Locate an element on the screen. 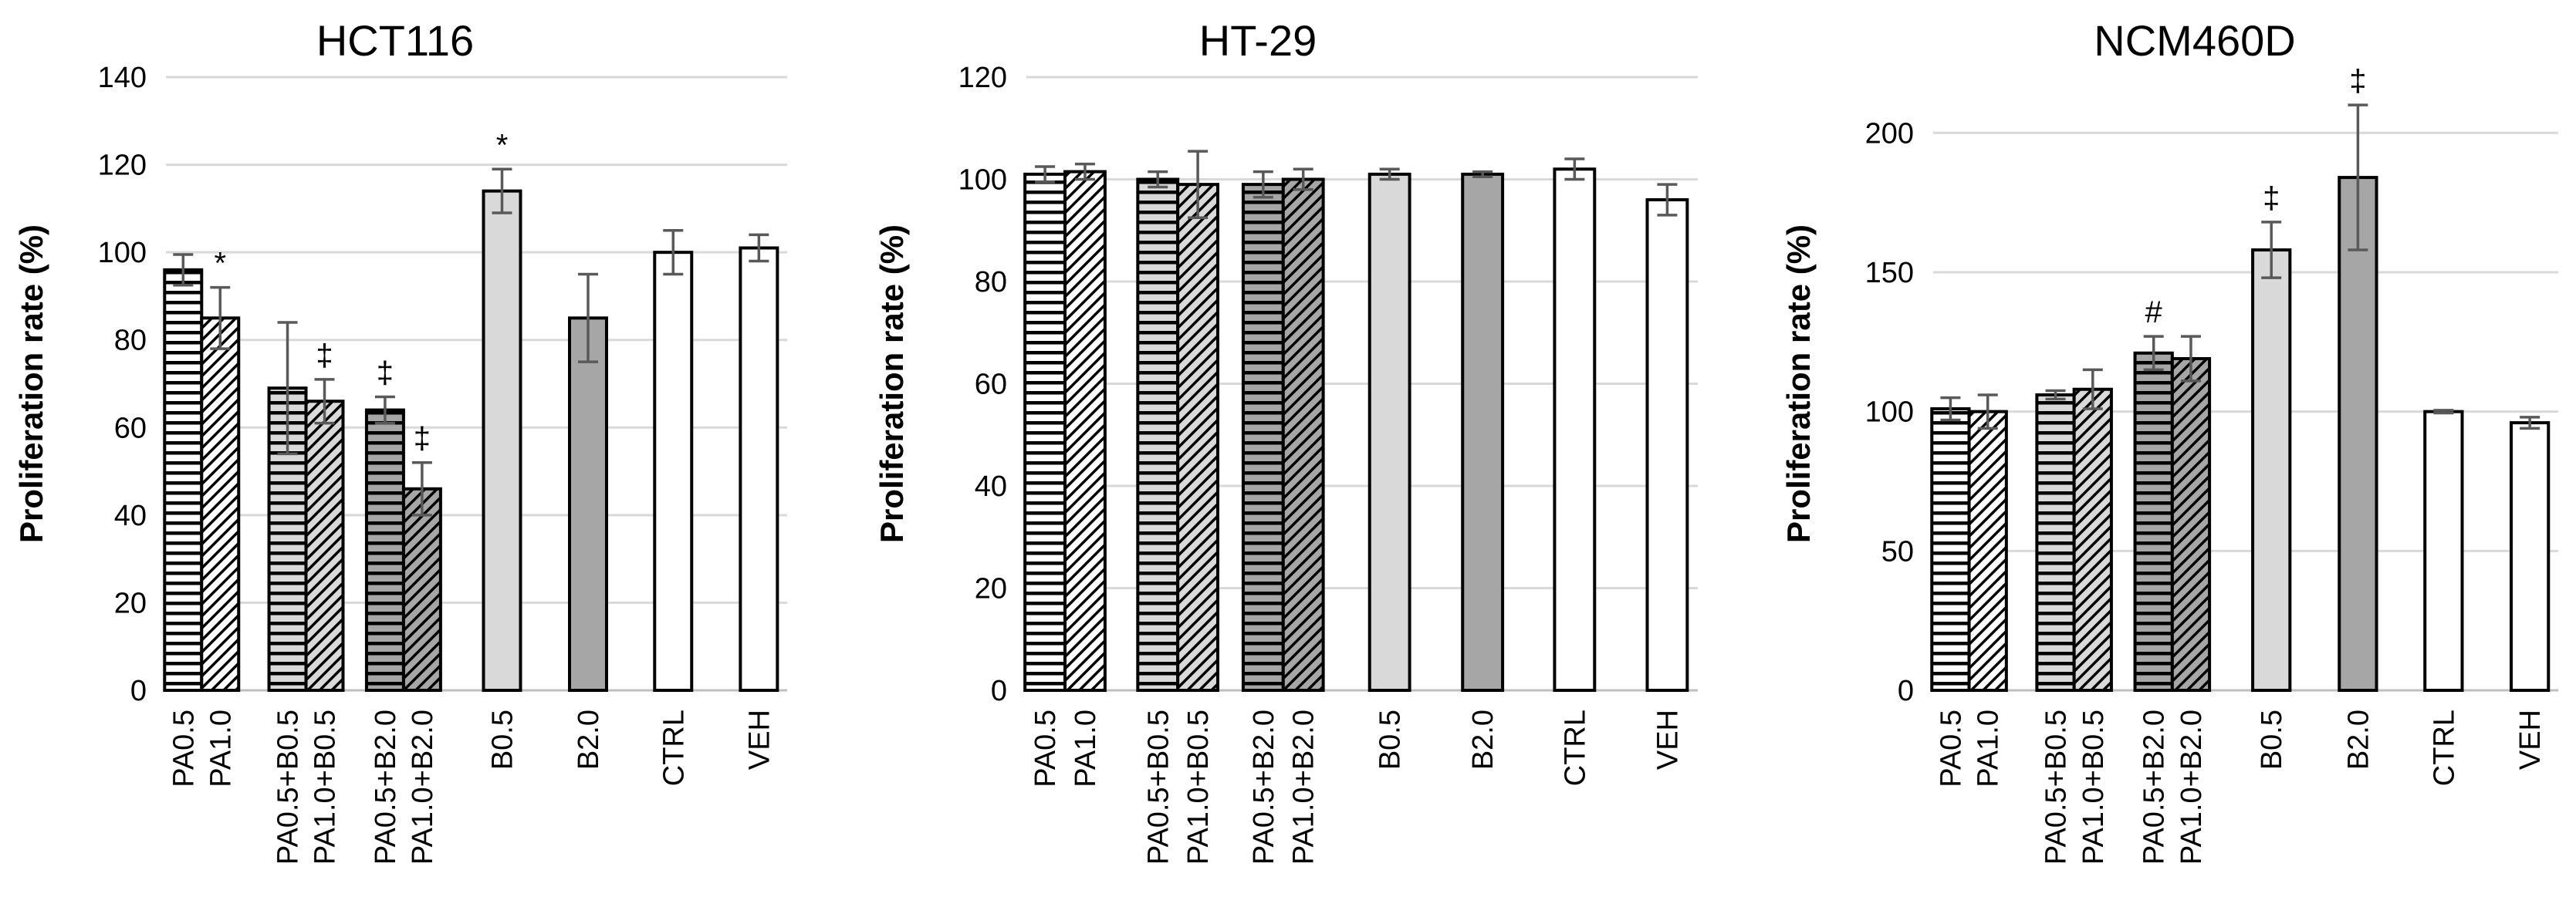 This screenshot has height=914, width=2576. y-tick-label: 20 is located at coordinates (130, 603).